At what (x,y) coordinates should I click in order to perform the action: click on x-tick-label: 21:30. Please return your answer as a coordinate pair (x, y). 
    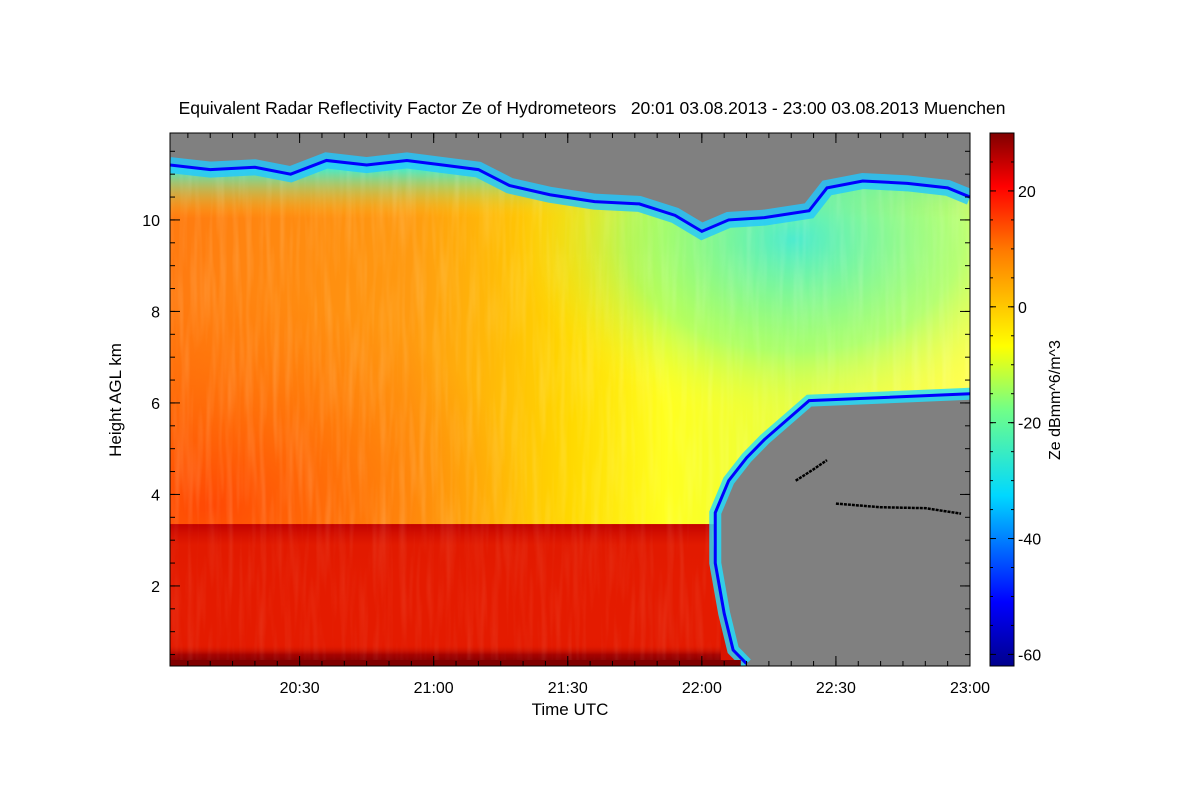
    Looking at the image, I should click on (568, 688).